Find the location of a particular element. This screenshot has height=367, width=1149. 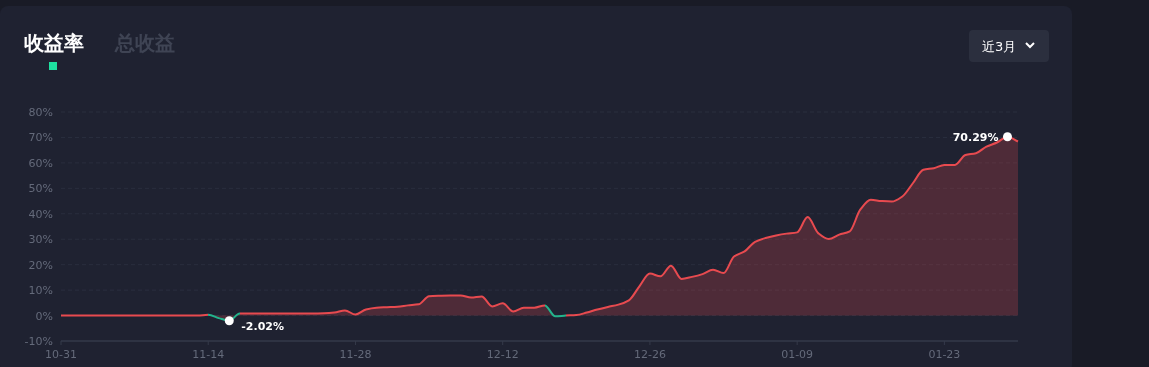

x-tick-label: 11-28 is located at coordinates (355, 354).